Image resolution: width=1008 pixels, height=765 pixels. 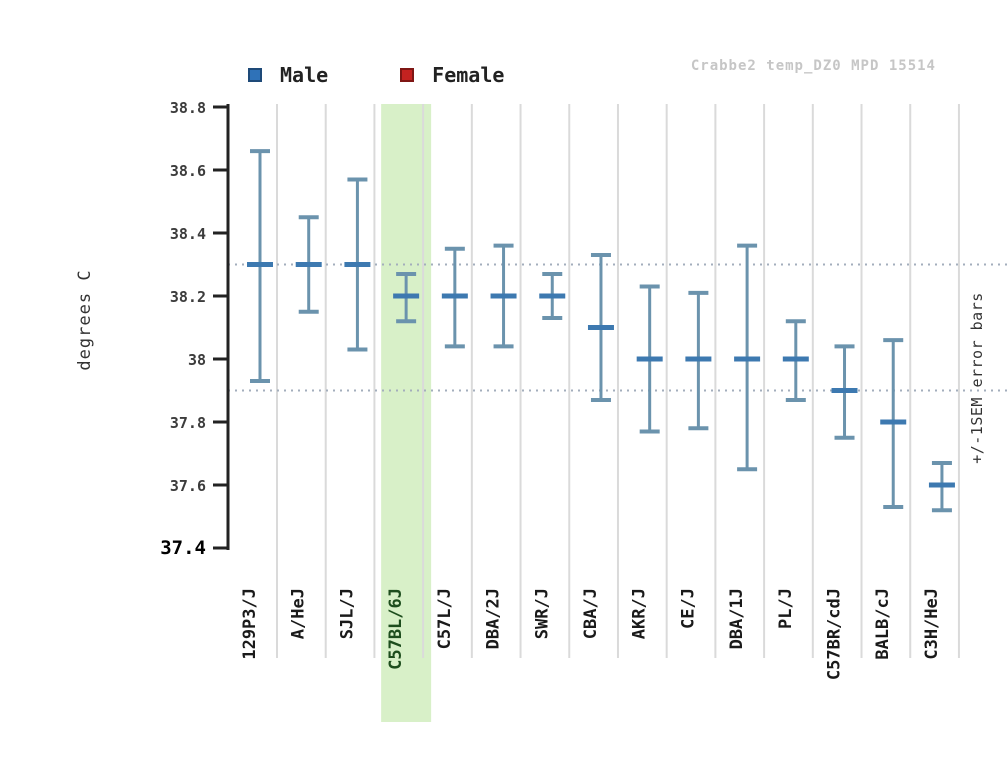 What do you see at coordinates (188, 171) in the screenshot?
I see `y-tick-label: 38.6` at bounding box center [188, 171].